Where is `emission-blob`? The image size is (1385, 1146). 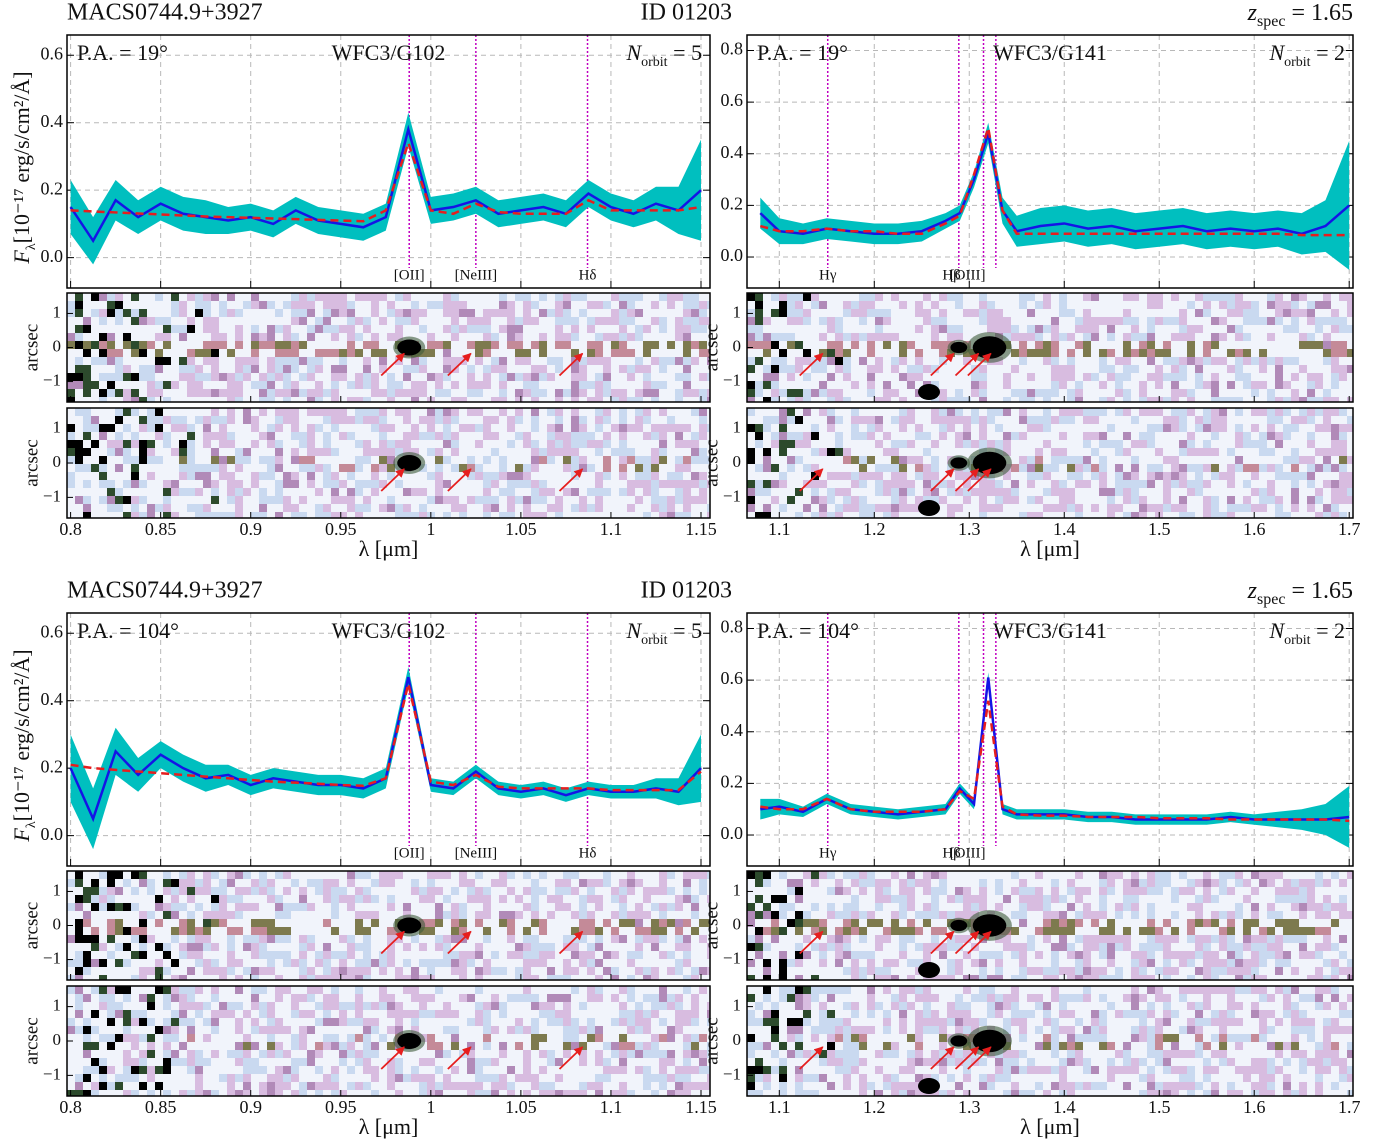
emission-blob is located at coordinates (989, 347).